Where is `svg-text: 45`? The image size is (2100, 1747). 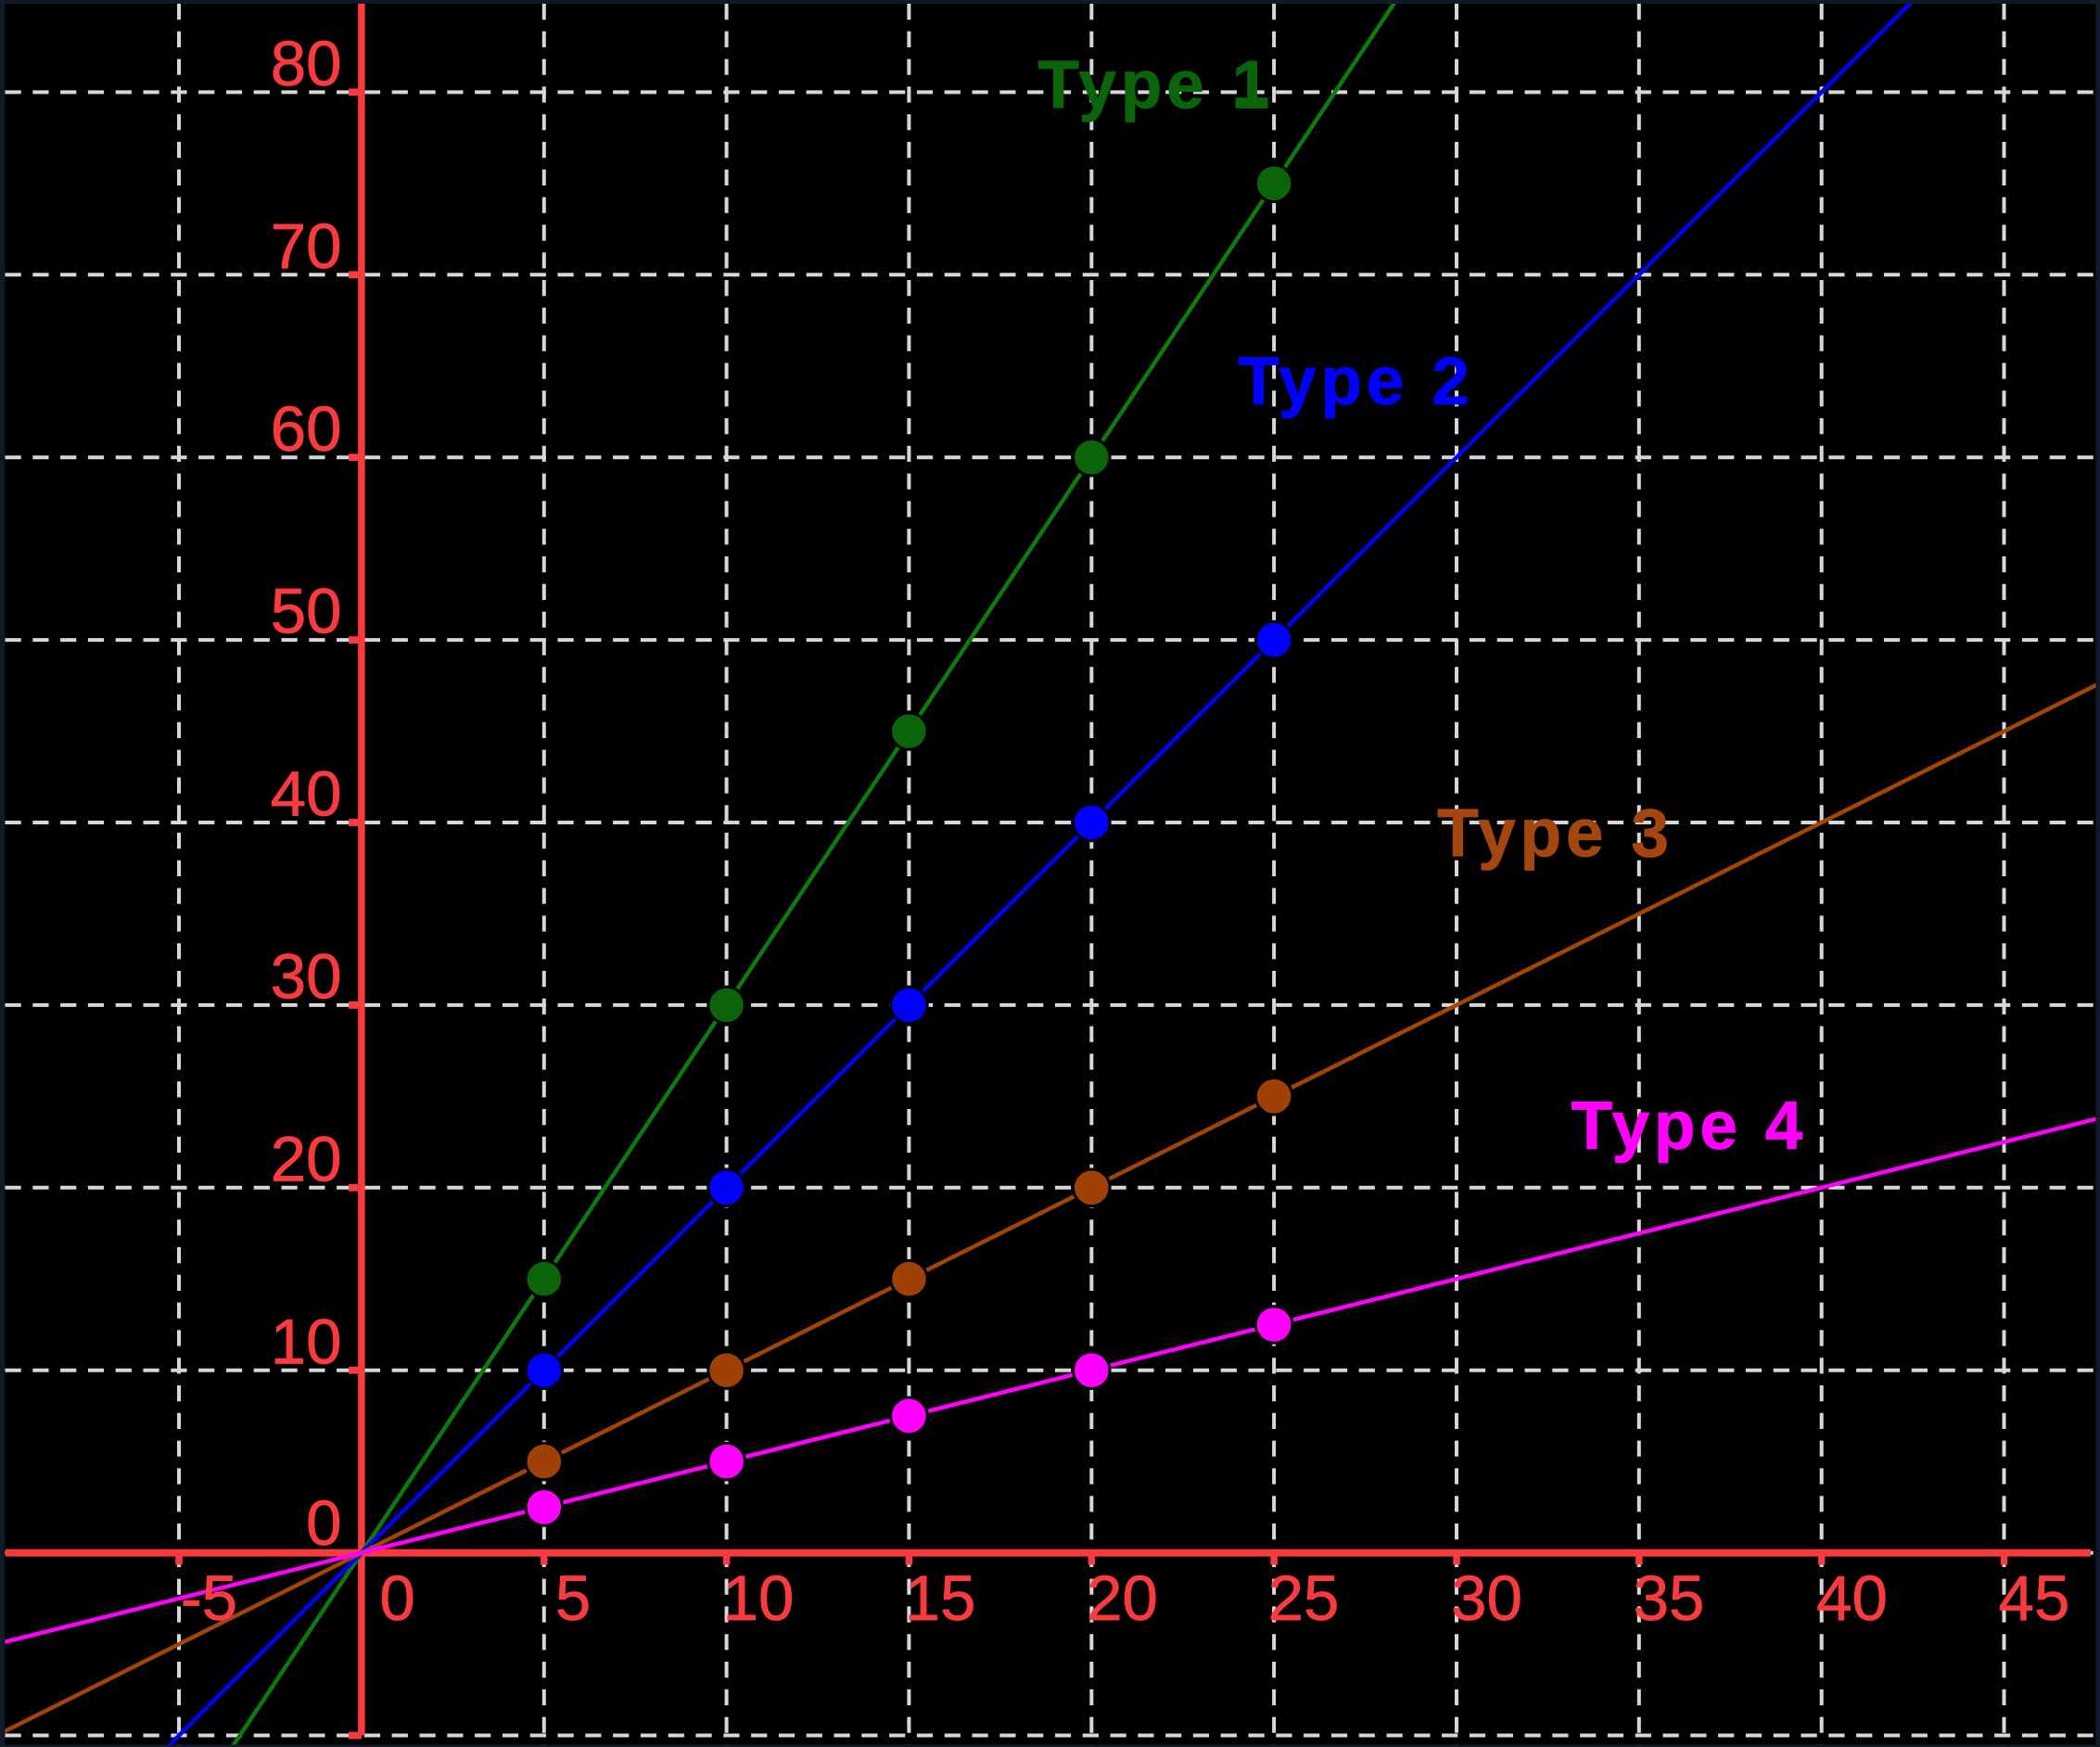
svg-text: 45 is located at coordinates (2034, 1598).